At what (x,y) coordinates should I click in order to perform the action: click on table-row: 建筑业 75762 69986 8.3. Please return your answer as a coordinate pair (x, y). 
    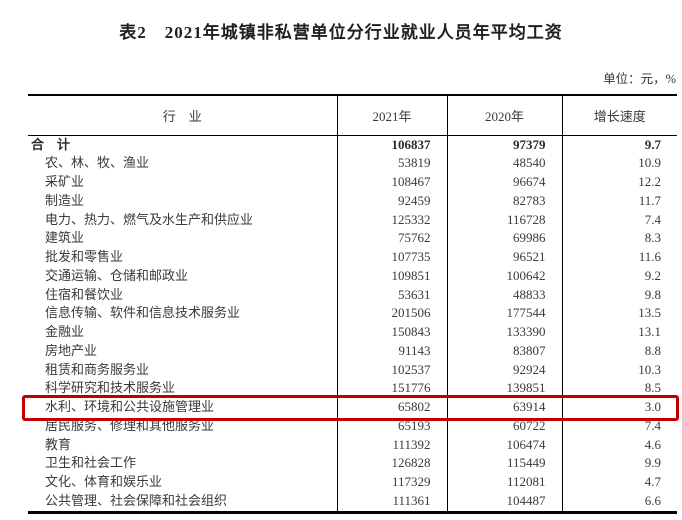
    Looking at the image, I should click on (352, 238).